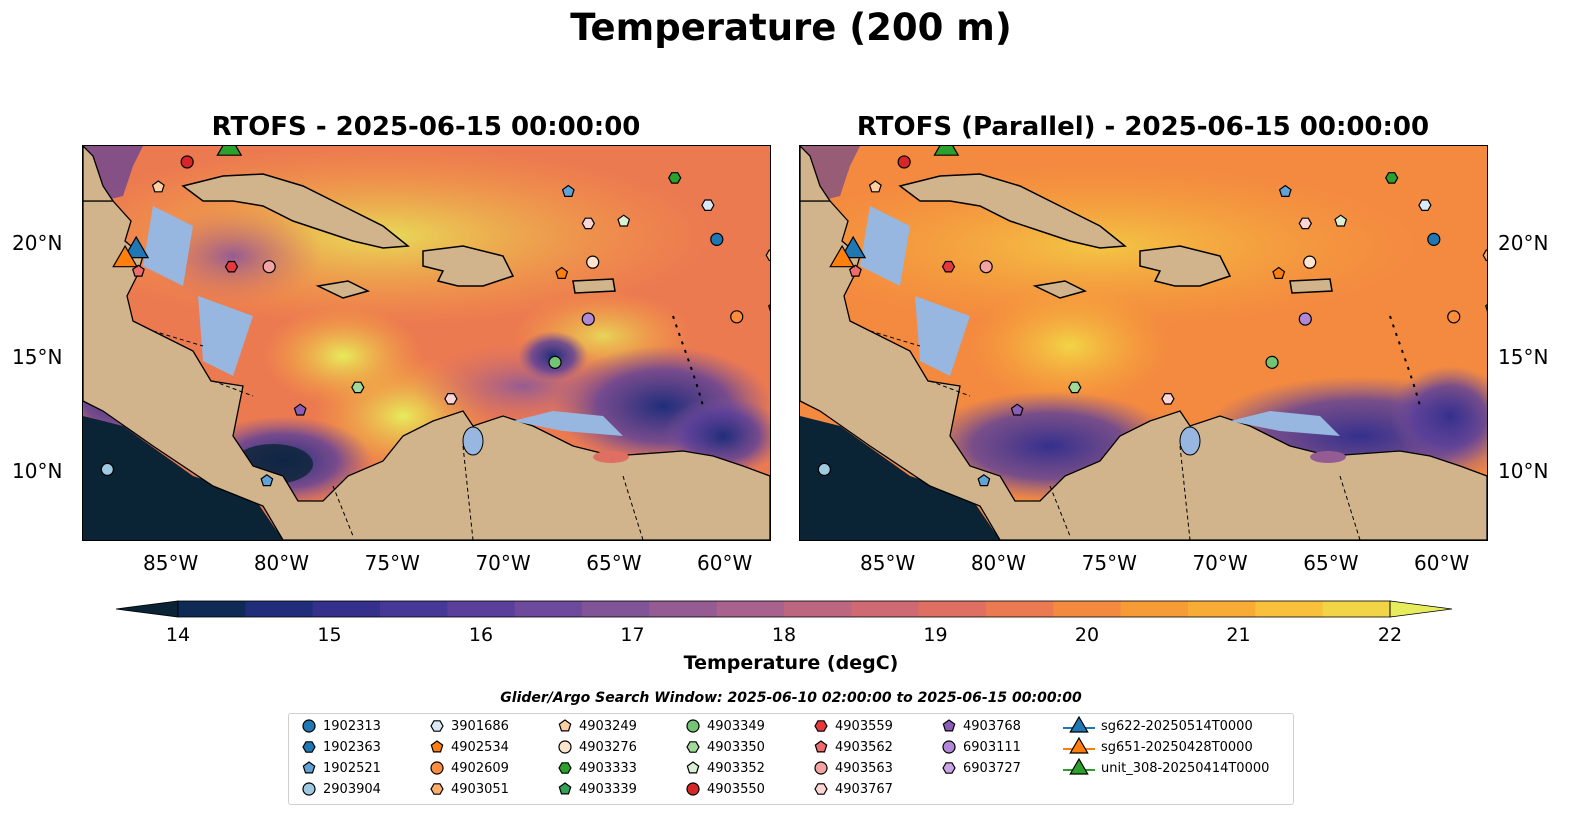 The height and width of the screenshot is (827, 1582). I want to click on glider-sg622-20250514T0000, so click(853, 247).